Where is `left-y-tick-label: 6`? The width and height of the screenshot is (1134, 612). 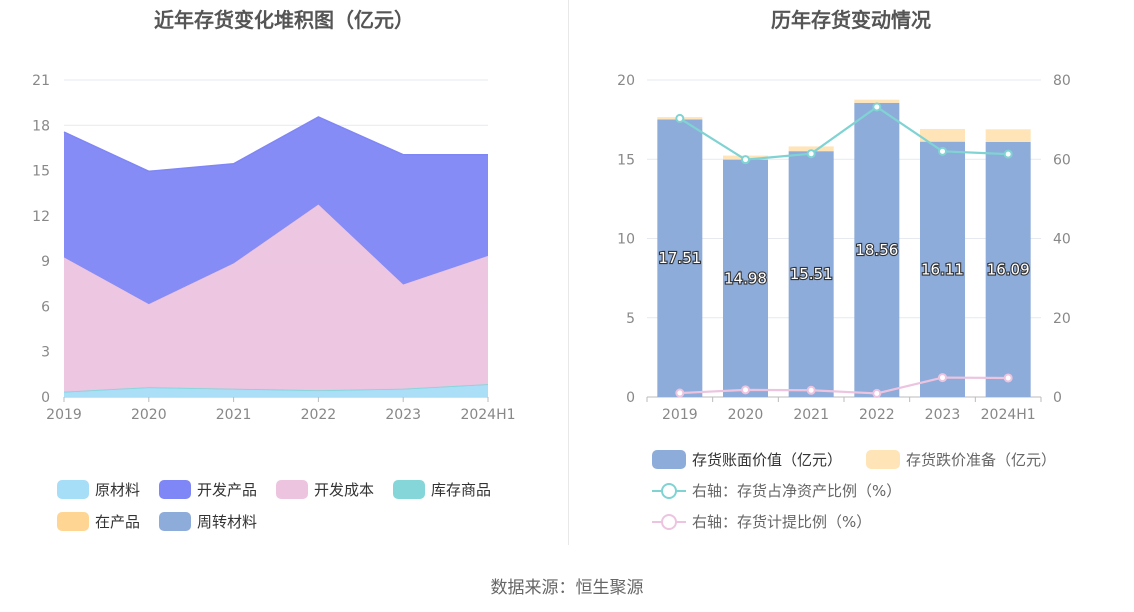 left-y-tick-label: 6 is located at coordinates (45, 307).